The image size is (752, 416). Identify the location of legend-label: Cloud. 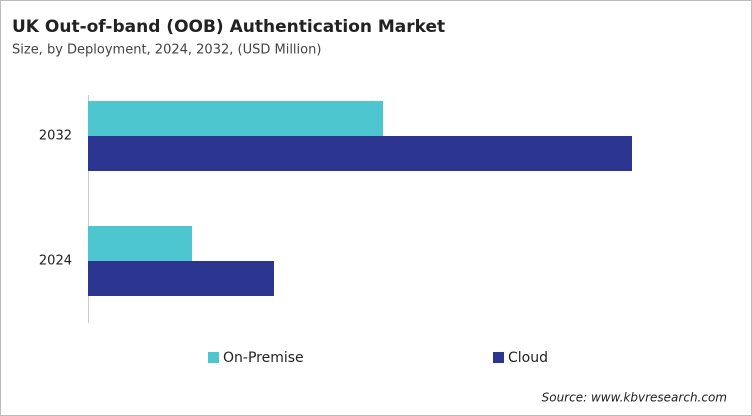
(528, 358).